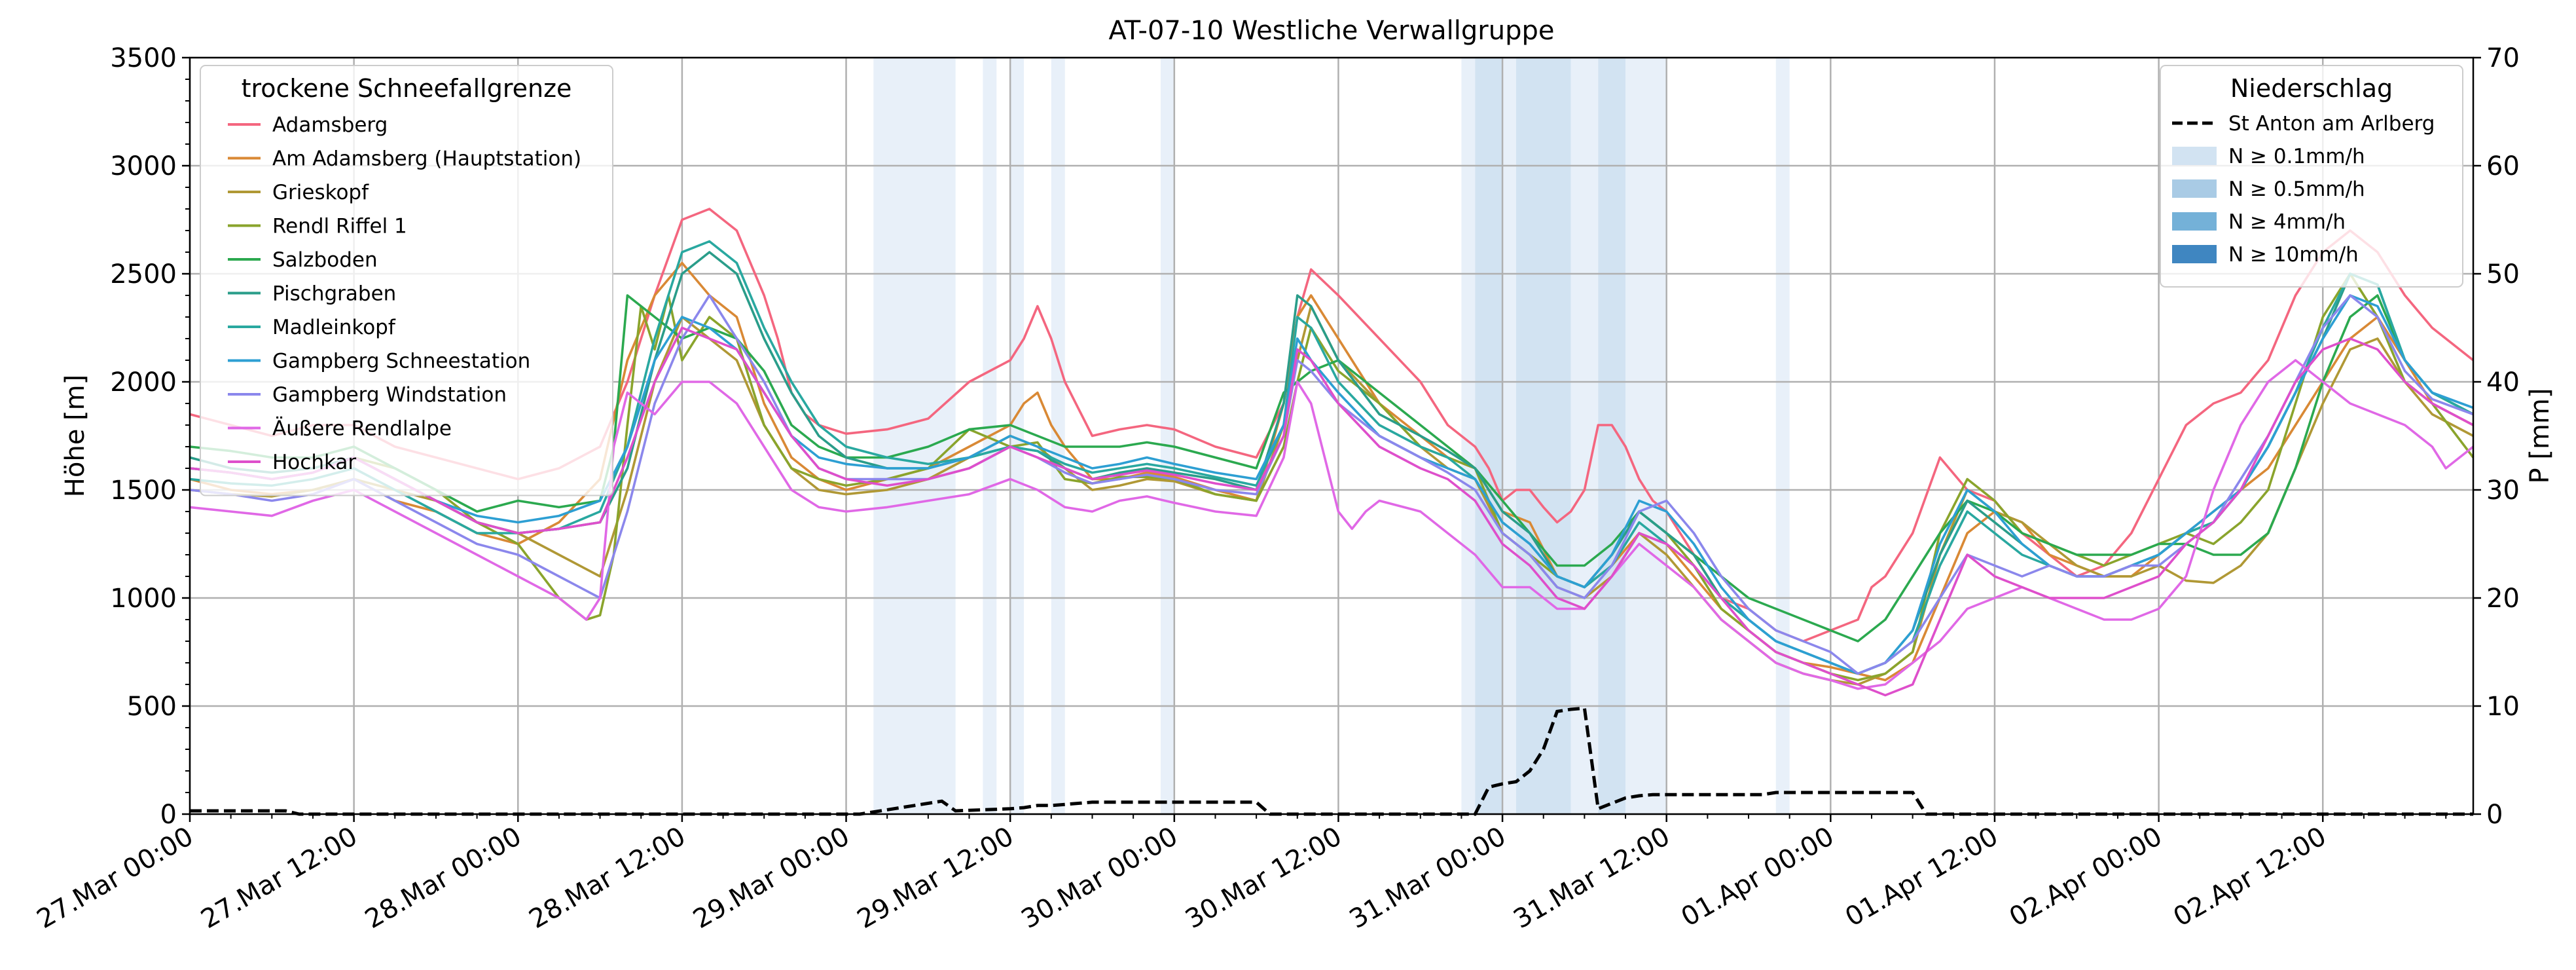 This screenshot has width=2576, height=970. What do you see at coordinates (2503, 166) in the screenshot?
I see `y-right-tick-label-6: 60` at bounding box center [2503, 166].